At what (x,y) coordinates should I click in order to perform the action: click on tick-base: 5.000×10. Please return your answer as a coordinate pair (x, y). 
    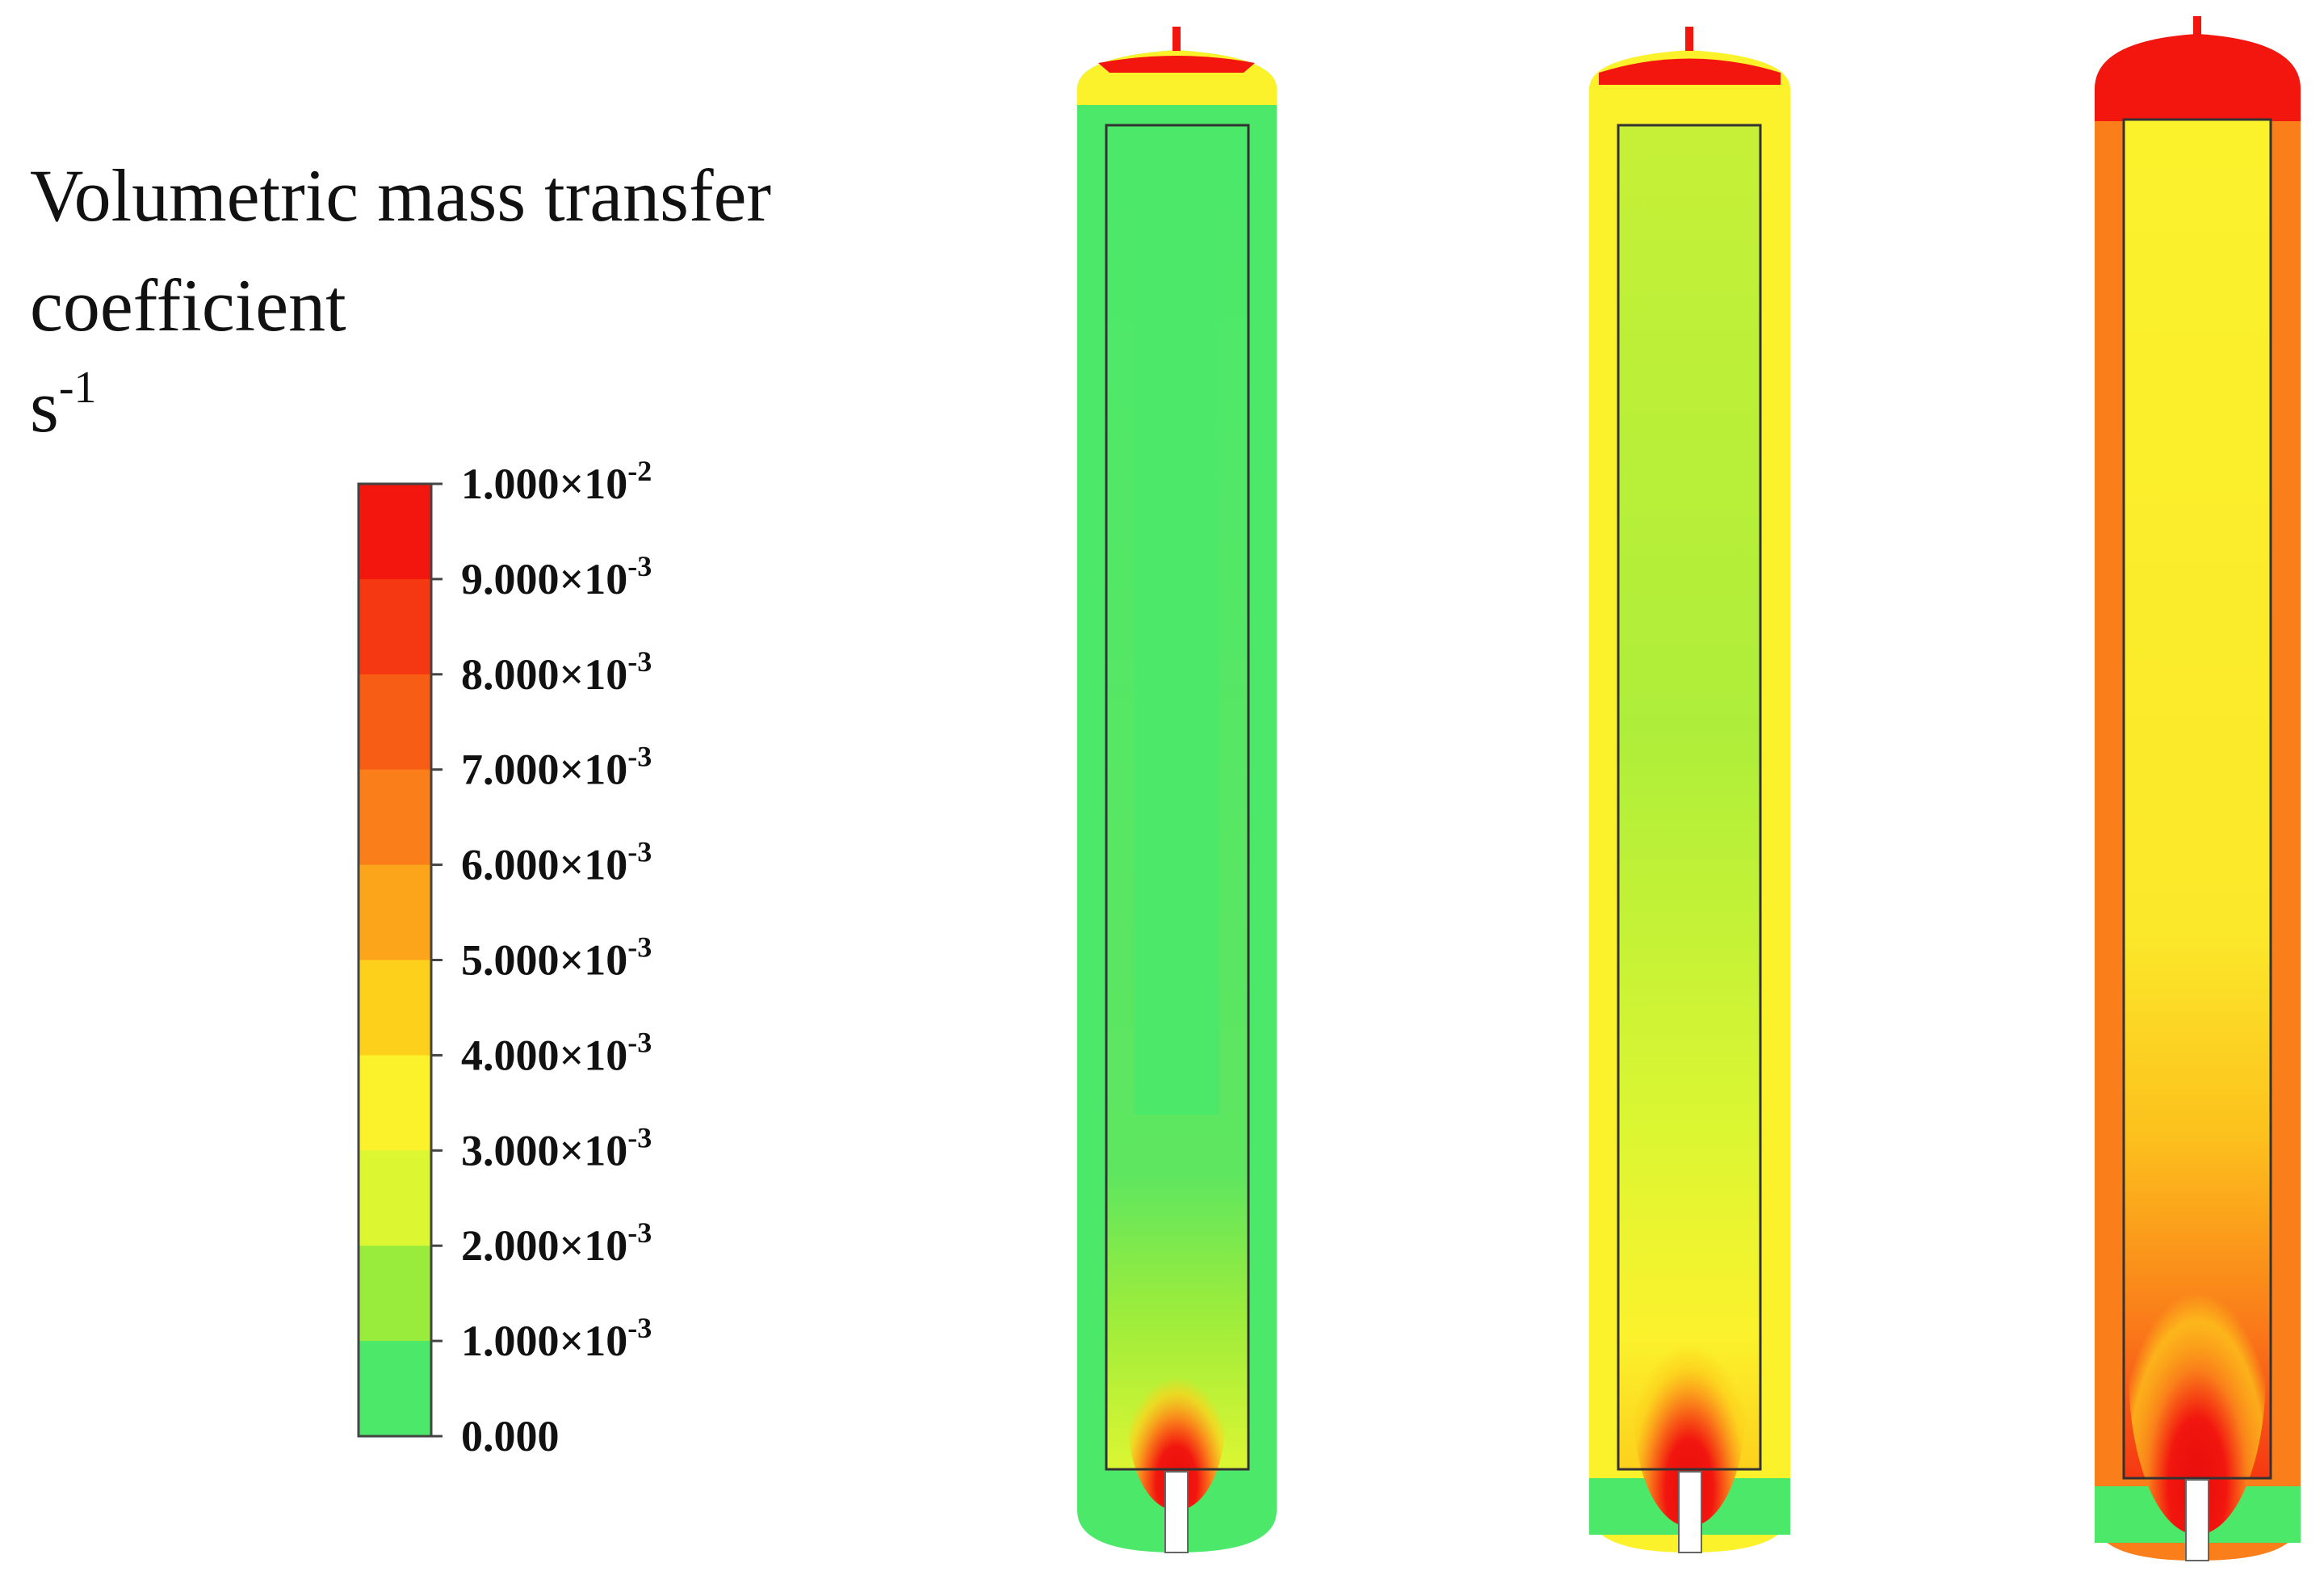
    Looking at the image, I should click on (544, 961).